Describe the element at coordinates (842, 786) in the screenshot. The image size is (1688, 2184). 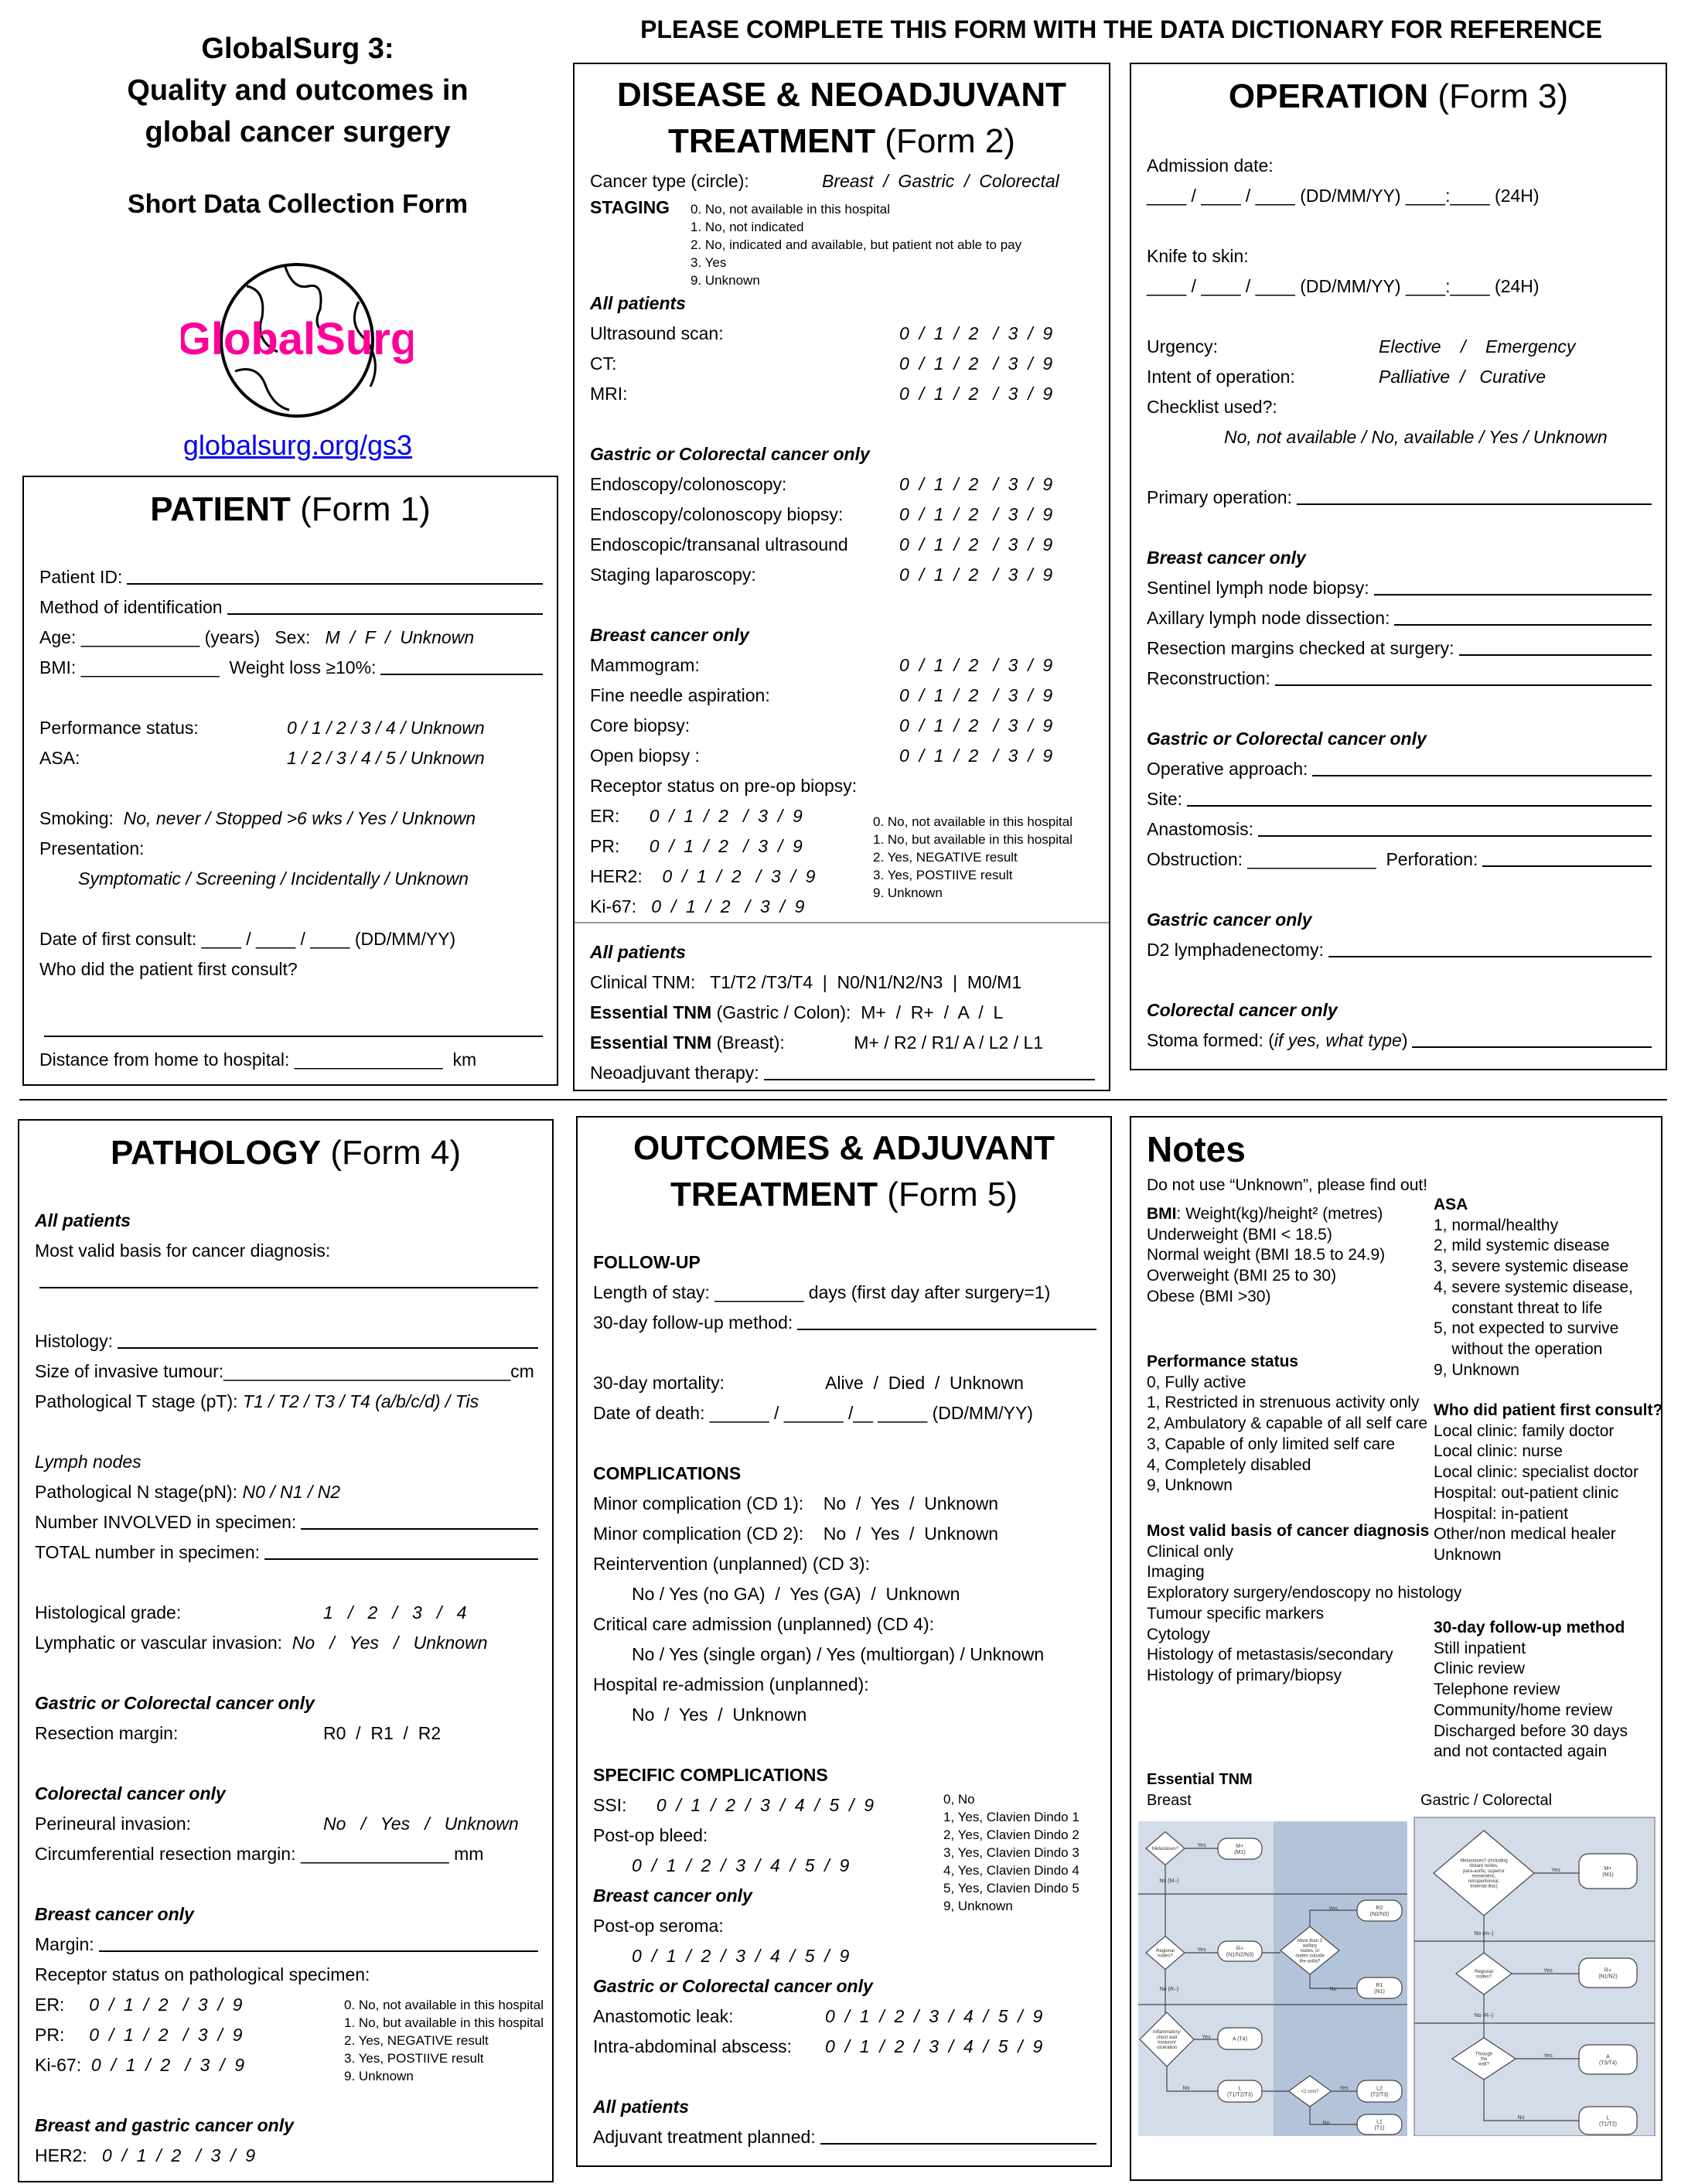
I see `form-field: Receptor status on pre-op biopsy:` at that location.